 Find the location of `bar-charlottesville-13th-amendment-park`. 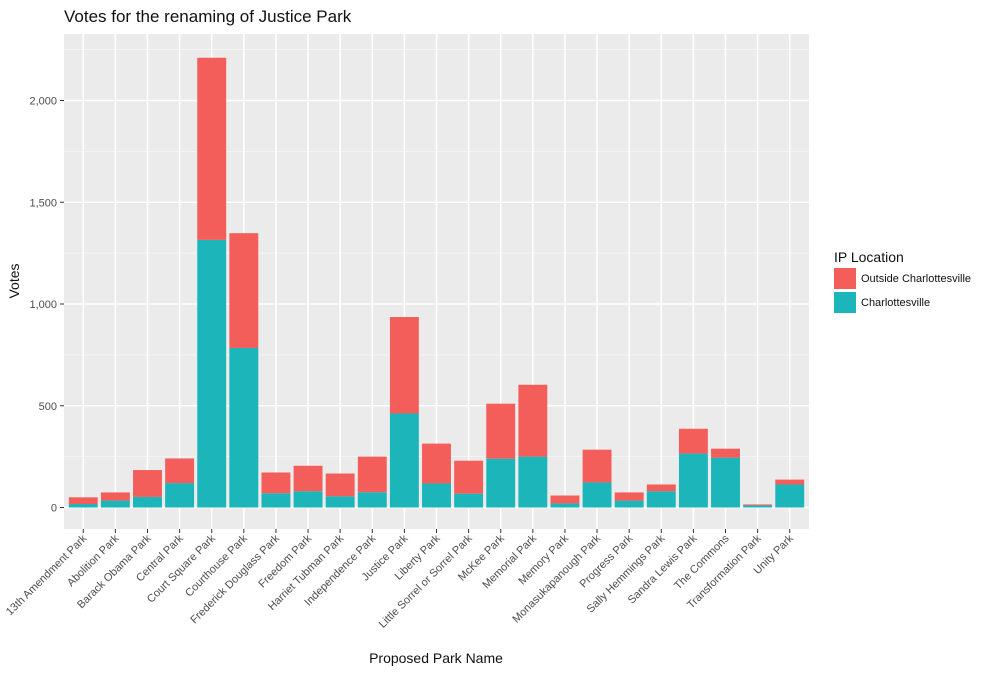

bar-charlottesville-13th-amendment-park is located at coordinates (83, 506).